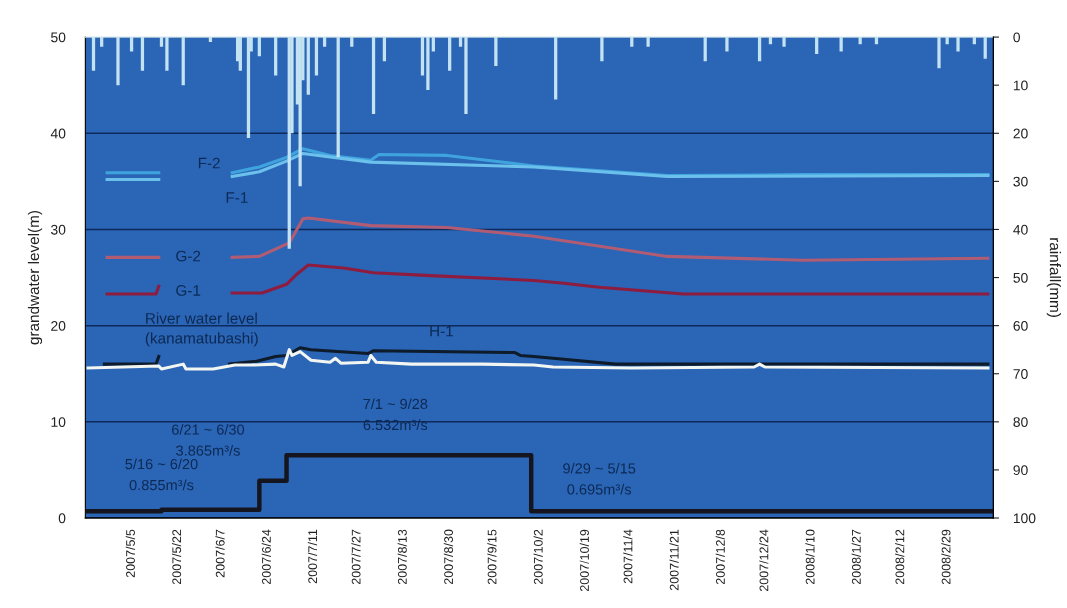 Image resolution: width=1067 pixels, height=608 pixels. What do you see at coordinates (441, 331) in the screenshot?
I see `series-label: H-1` at bounding box center [441, 331].